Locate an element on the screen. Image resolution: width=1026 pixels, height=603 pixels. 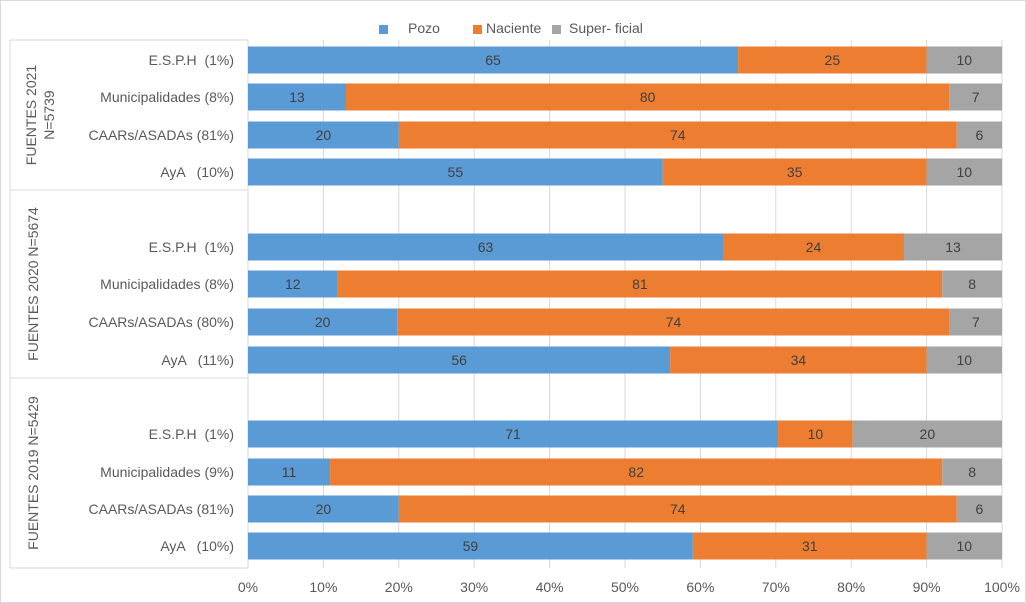
data-label: 56 is located at coordinates (459, 360).